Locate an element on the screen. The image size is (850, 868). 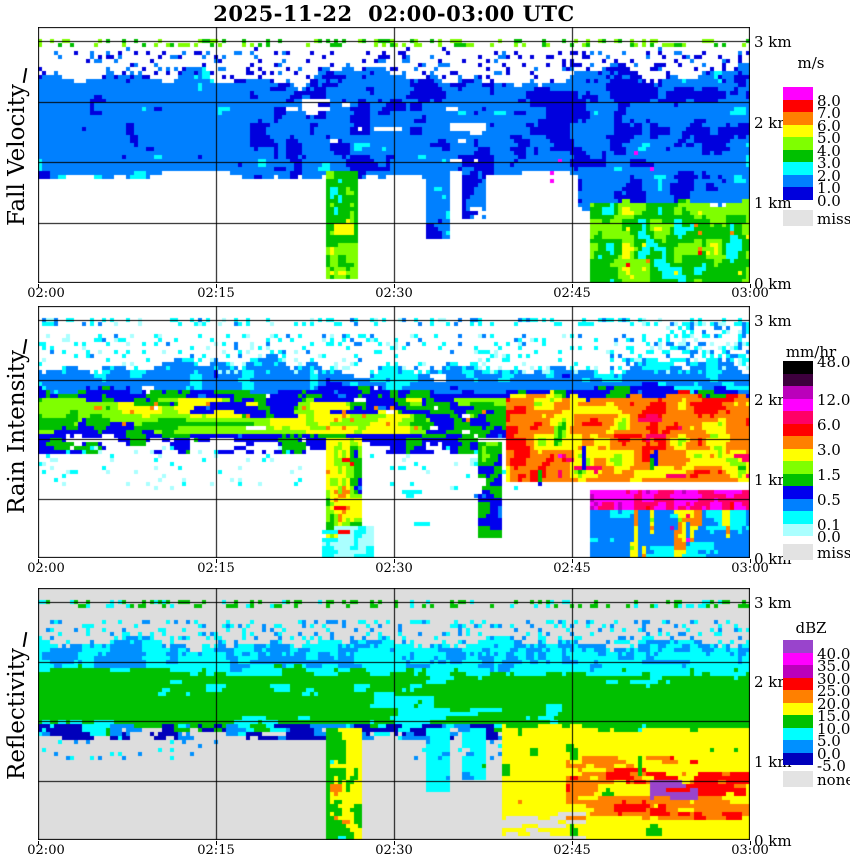
rain-intensity-x-tick-label: 02:15 is located at coordinates (216, 568).